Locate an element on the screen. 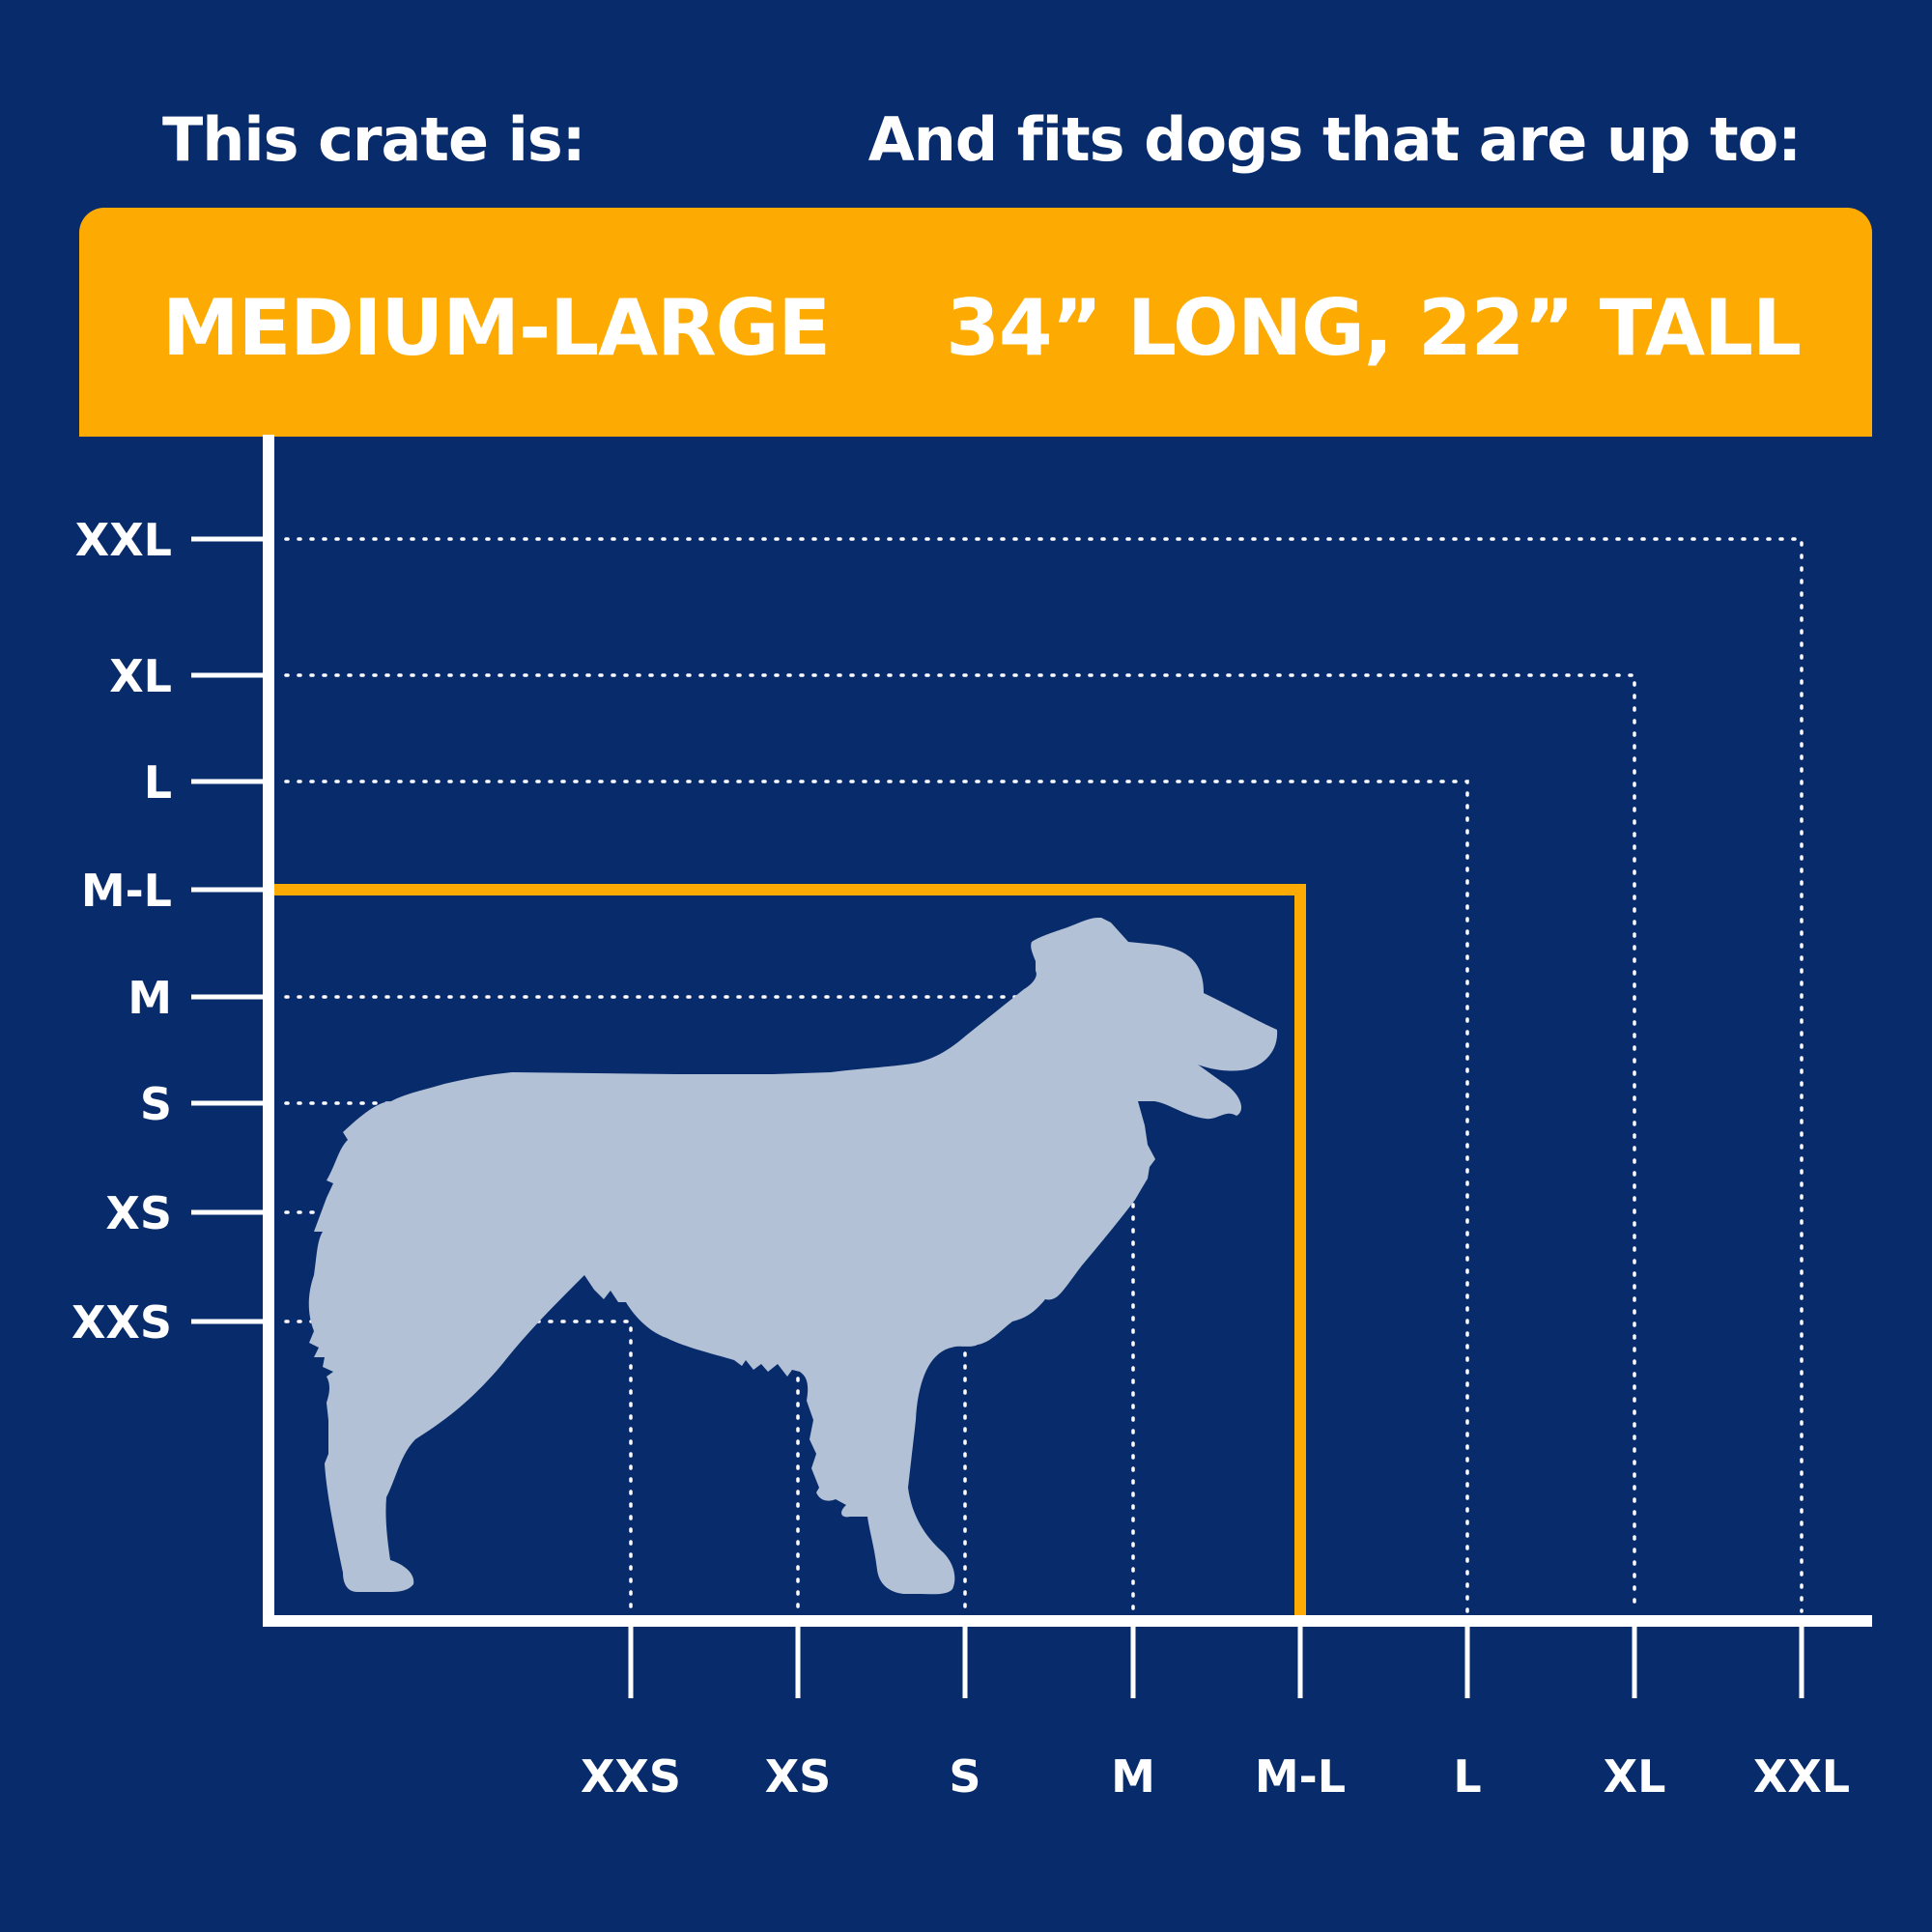 The height and width of the screenshot is (1932, 1932). size-banner: MEDIUM-LARGE 34” LONG, 22” TALL is located at coordinates (975, 322).